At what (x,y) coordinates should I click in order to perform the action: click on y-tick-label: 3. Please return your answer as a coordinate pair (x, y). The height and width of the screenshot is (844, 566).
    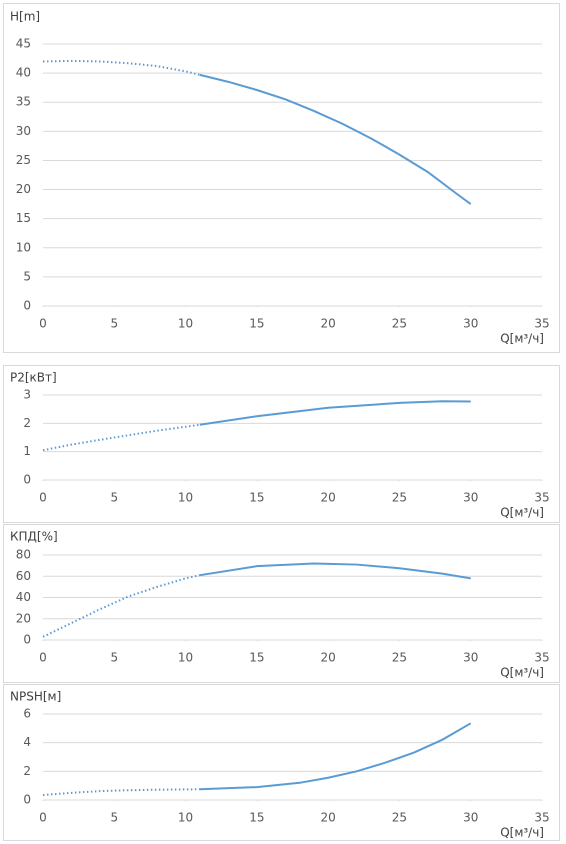
    Looking at the image, I should click on (27, 395).